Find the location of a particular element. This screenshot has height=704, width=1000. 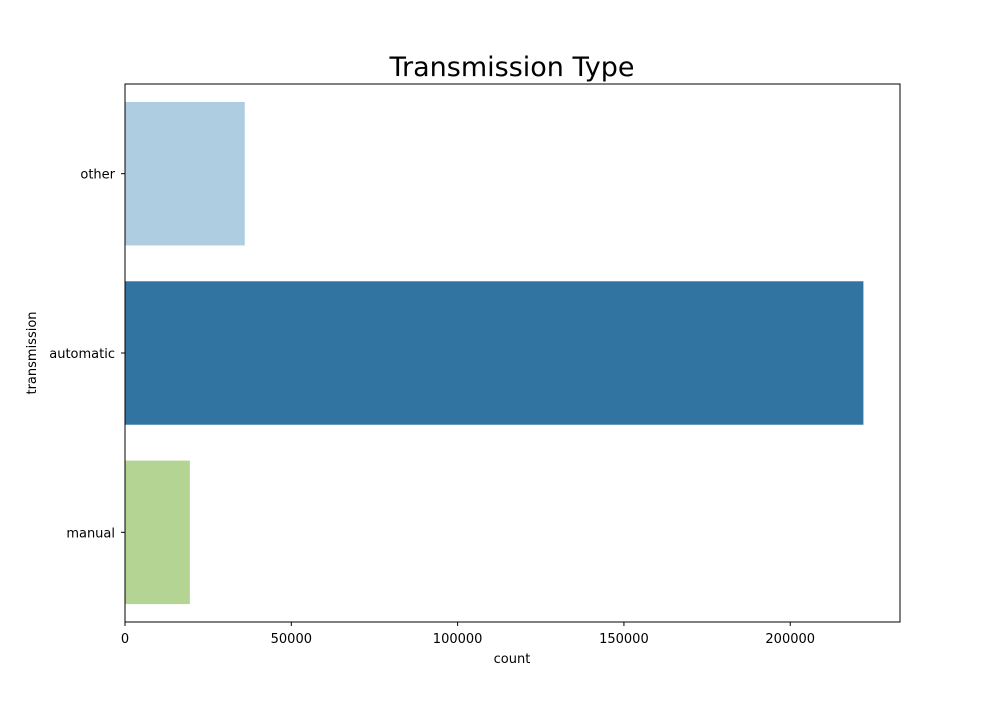

chart-title: Transmission Type is located at coordinates (511, 67).